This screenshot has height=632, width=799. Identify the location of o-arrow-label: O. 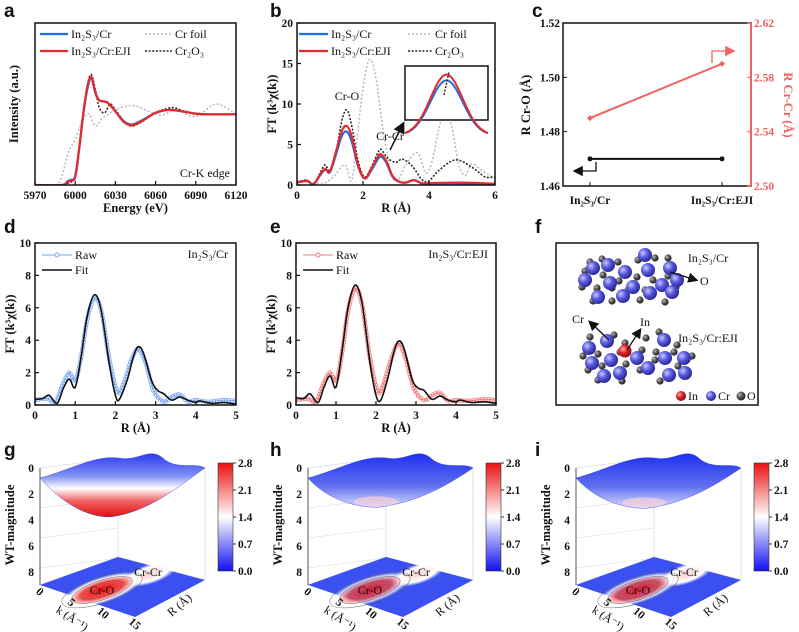
(704, 281).